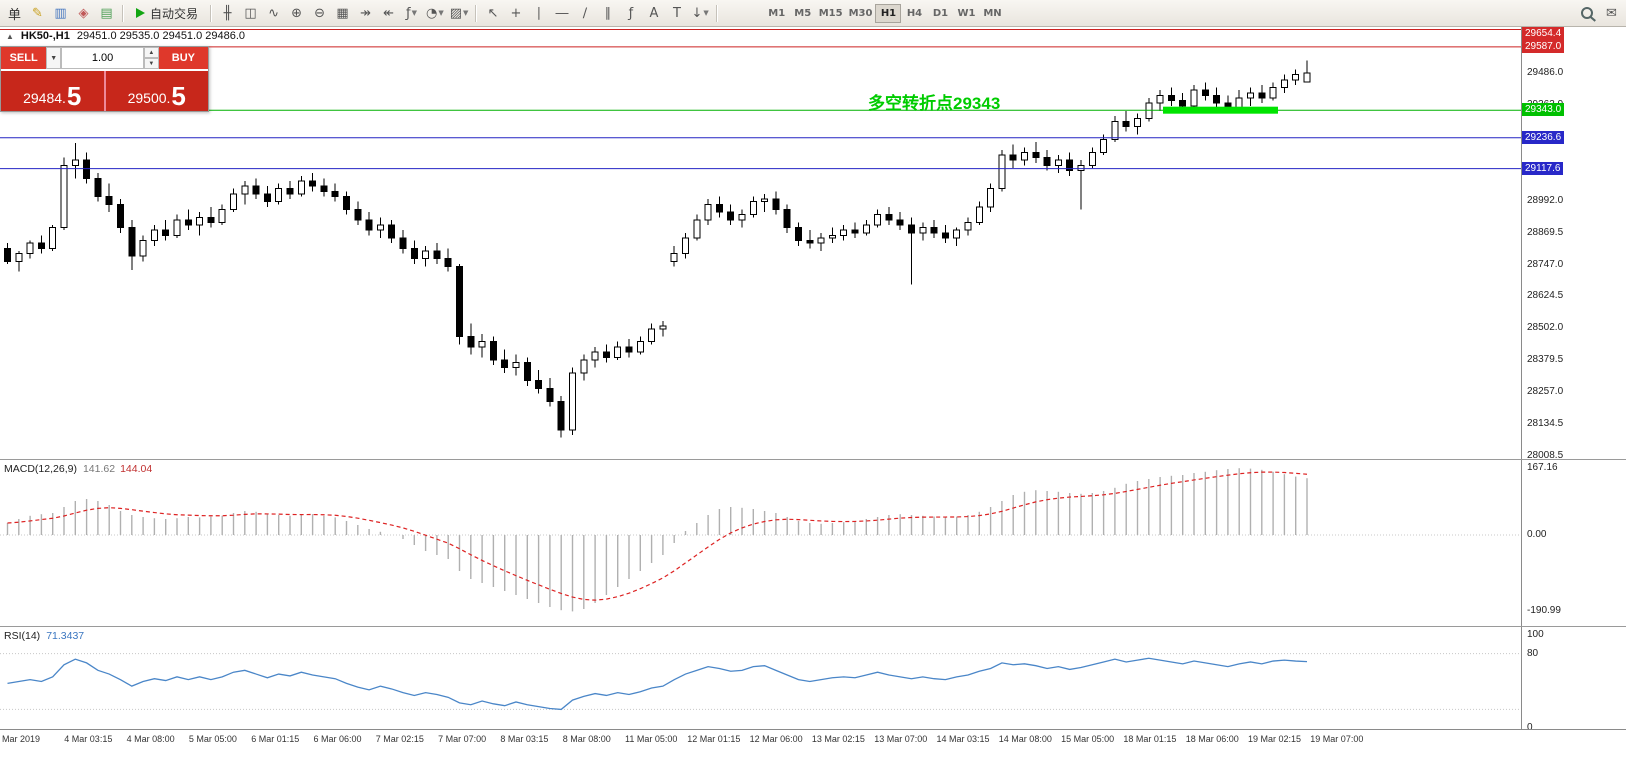  I want to click on market-watch-icon: ▥, so click(60, 13).